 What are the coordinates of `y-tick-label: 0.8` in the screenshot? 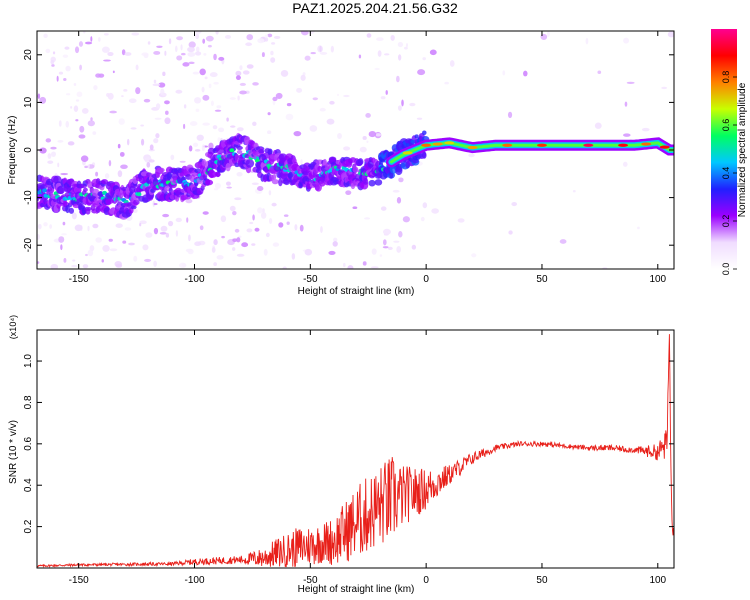 It's located at (28, 402).